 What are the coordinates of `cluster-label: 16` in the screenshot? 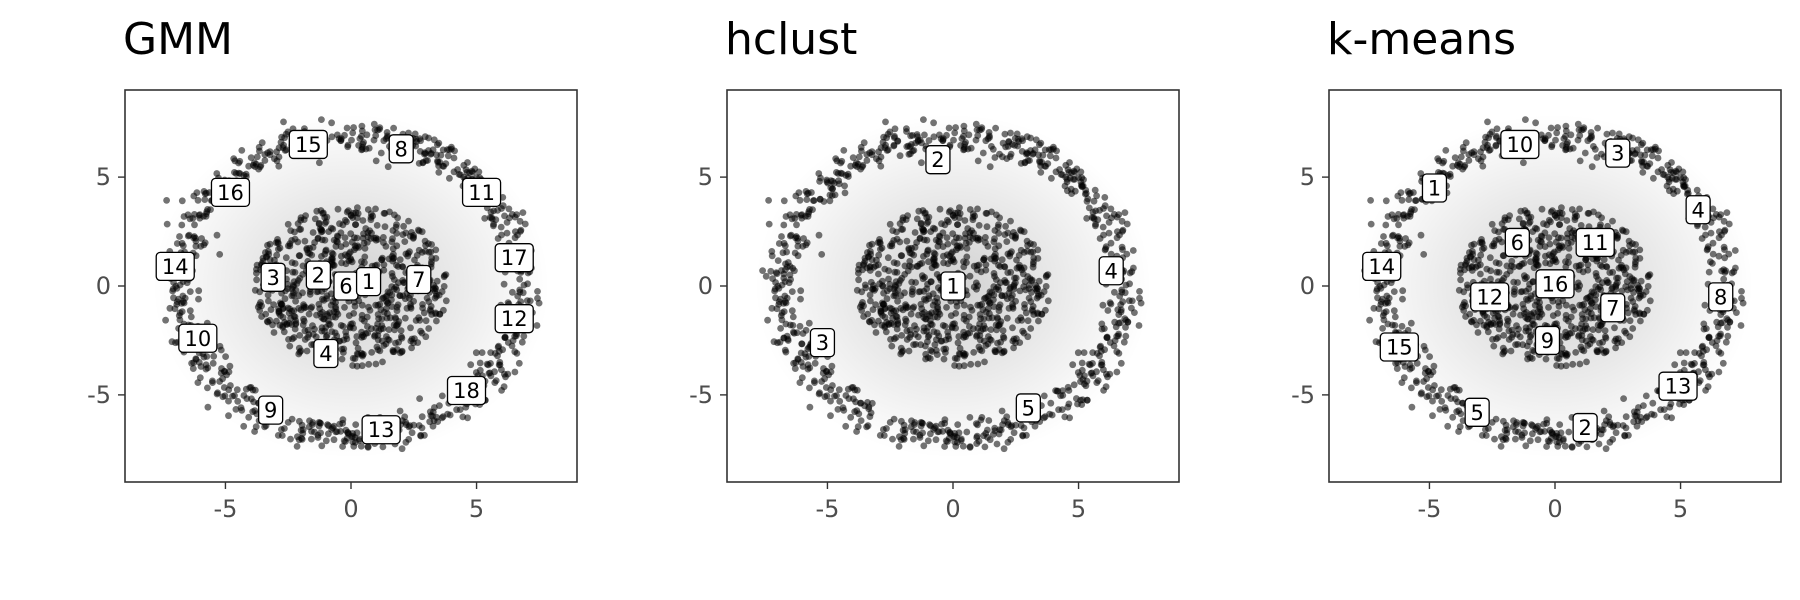 It's located at (230, 192).